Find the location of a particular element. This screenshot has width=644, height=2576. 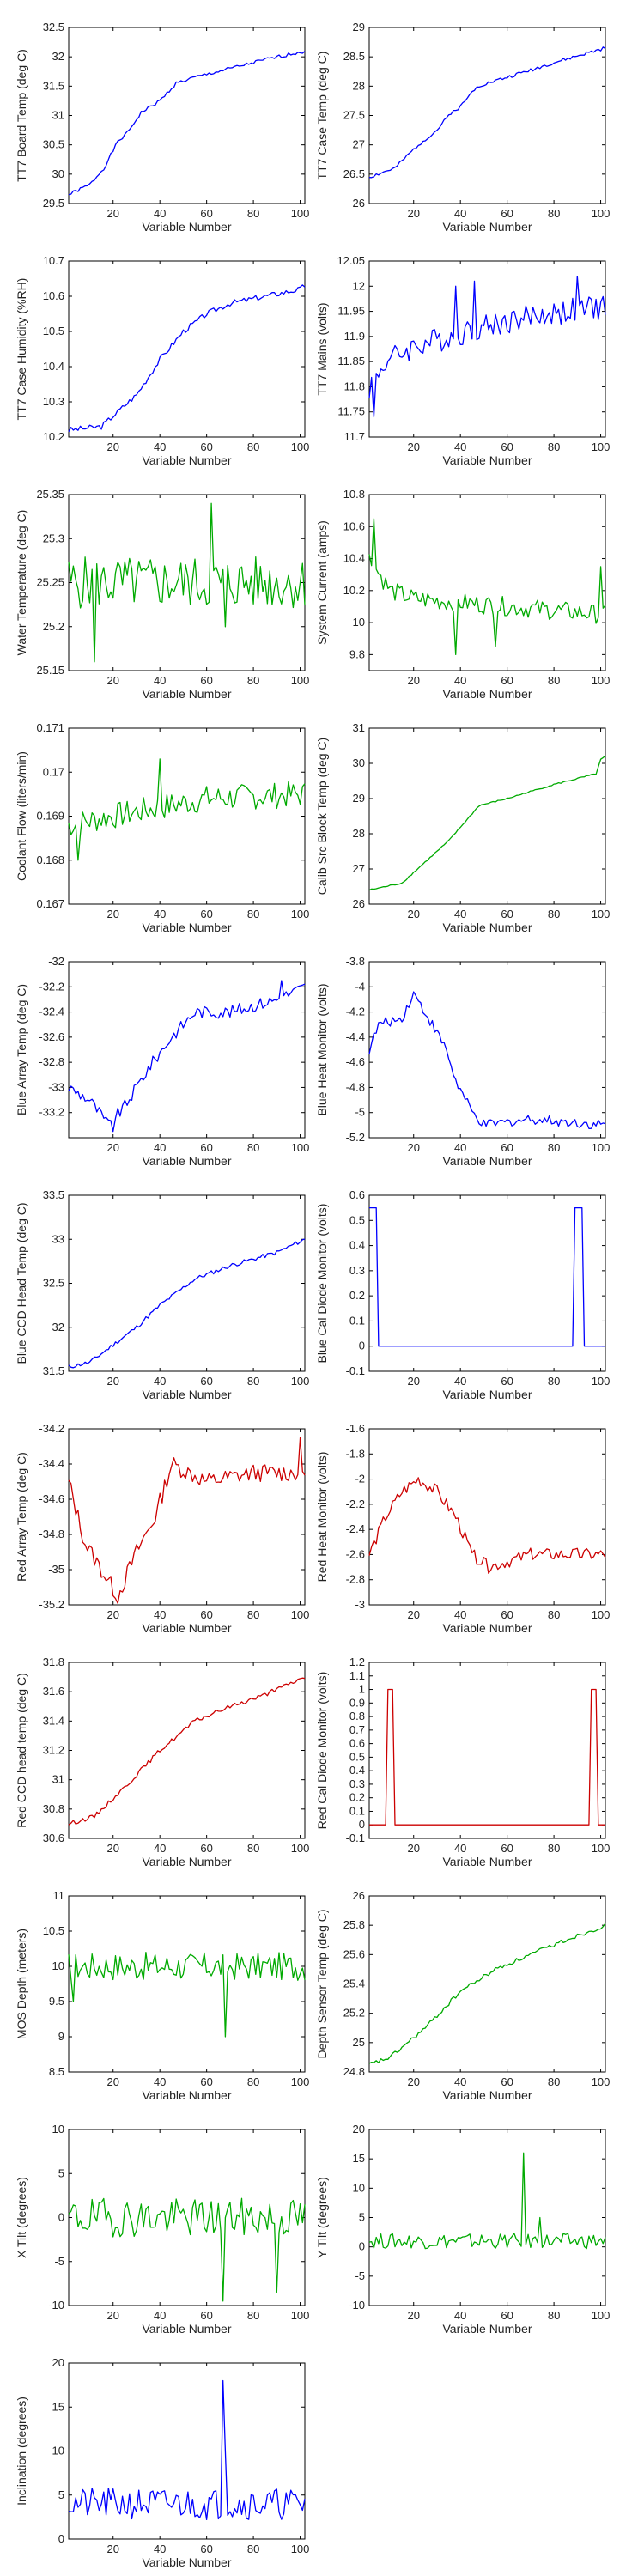

y-tick-label: 10 is located at coordinates (359, 2187).